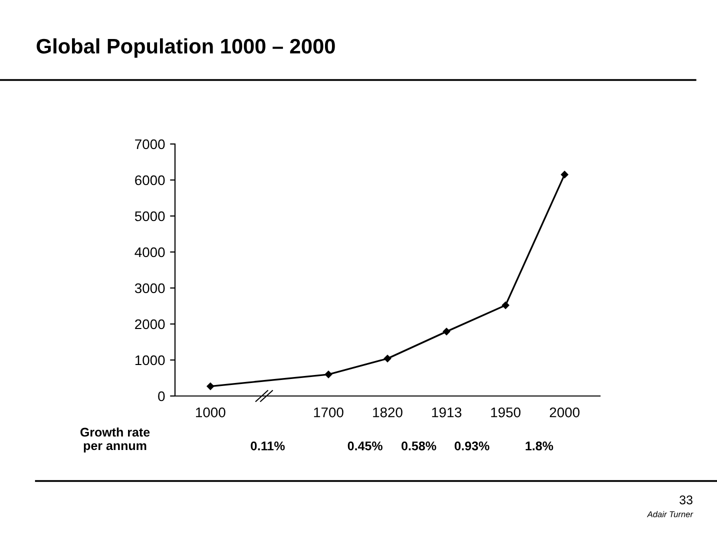 This screenshot has height=542, width=717. Describe the element at coordinates (149, 252) in the screenshot. I see `y-tick-label: 4000` at that location.